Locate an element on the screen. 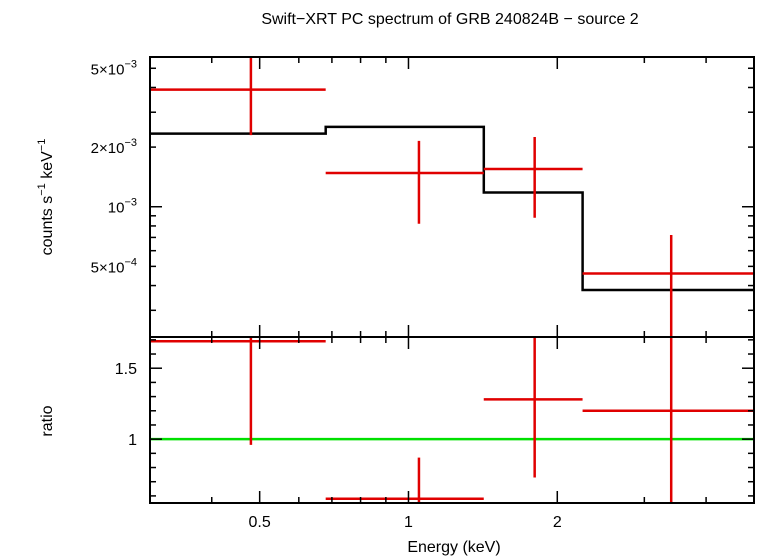  x-tick-label: 2 is located at coordinates (557, 522).